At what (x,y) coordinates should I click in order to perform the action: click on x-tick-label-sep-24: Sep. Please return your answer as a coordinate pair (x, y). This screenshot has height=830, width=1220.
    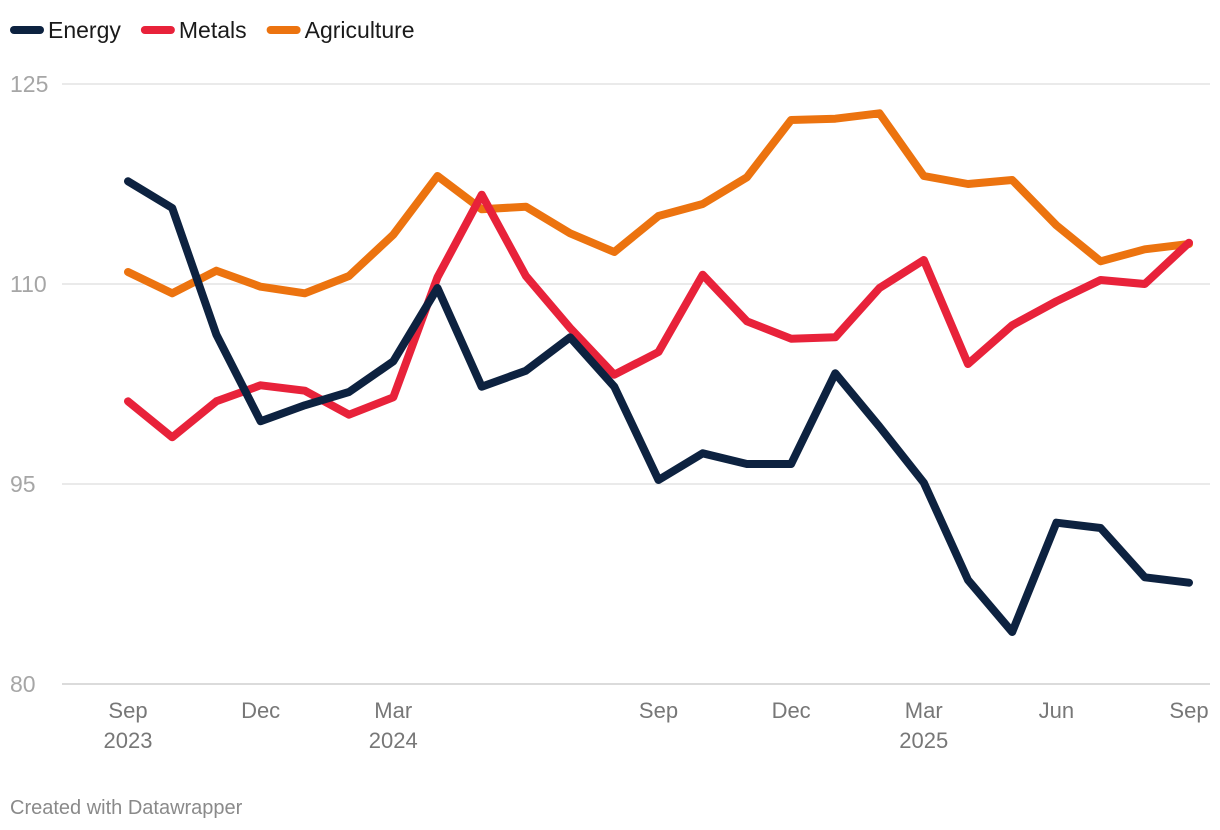
    Looking at the image, I should click on (1188, 710).